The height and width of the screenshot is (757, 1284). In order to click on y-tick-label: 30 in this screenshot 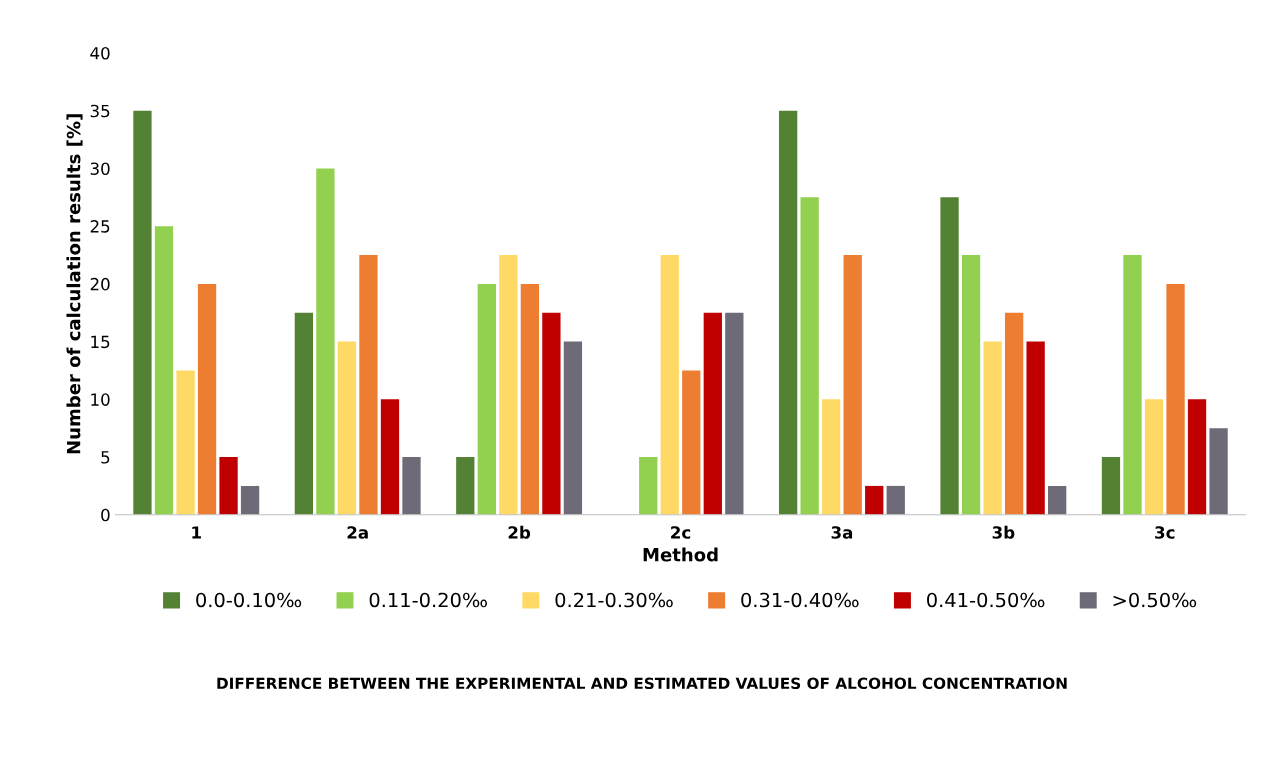, I will do `click(100, 168)`.